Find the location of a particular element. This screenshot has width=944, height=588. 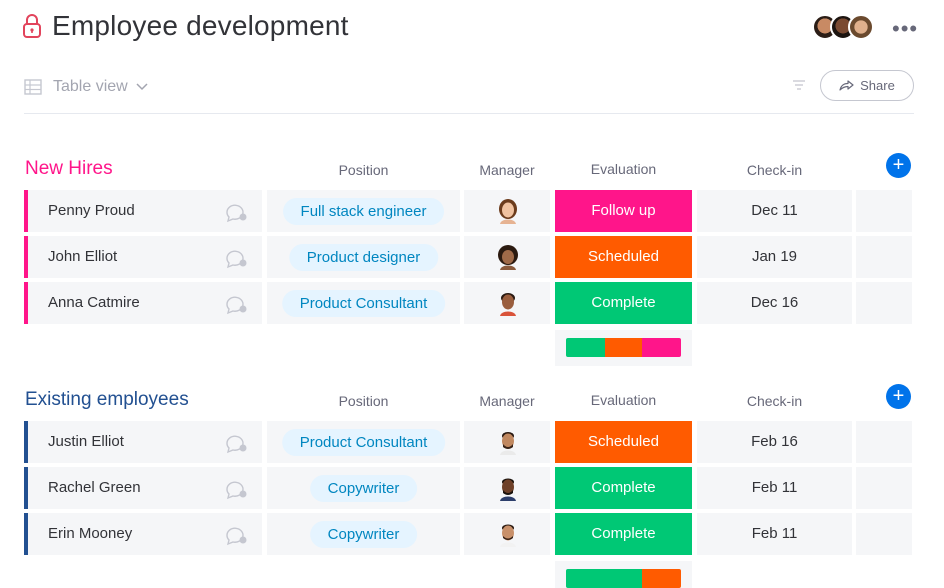

checkin-date: Feb 16 is located at coordinates (774, 441).